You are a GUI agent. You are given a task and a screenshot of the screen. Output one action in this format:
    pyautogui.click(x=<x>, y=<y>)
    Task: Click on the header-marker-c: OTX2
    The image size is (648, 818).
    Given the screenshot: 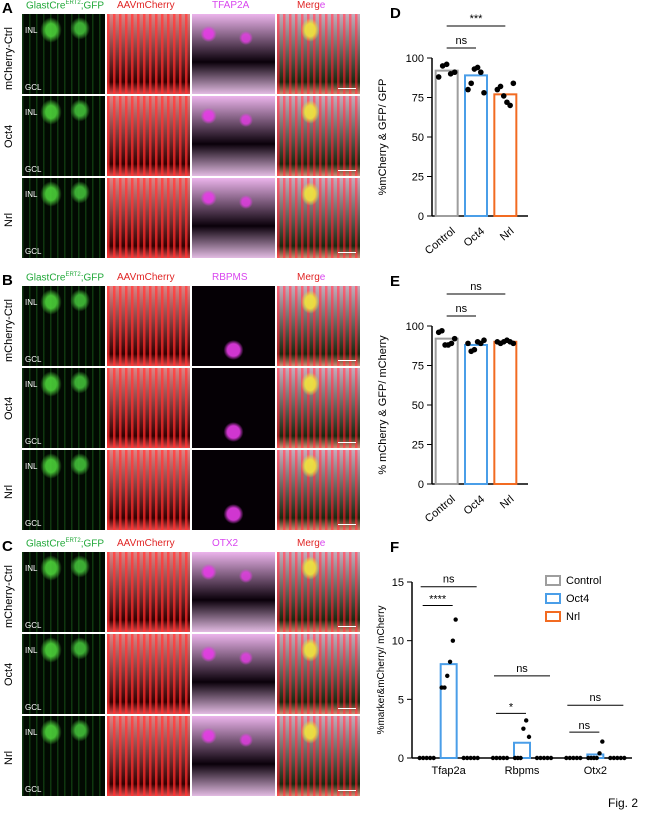 What is the action you would take?
    pyautogui.click(x=225, y=543)
    